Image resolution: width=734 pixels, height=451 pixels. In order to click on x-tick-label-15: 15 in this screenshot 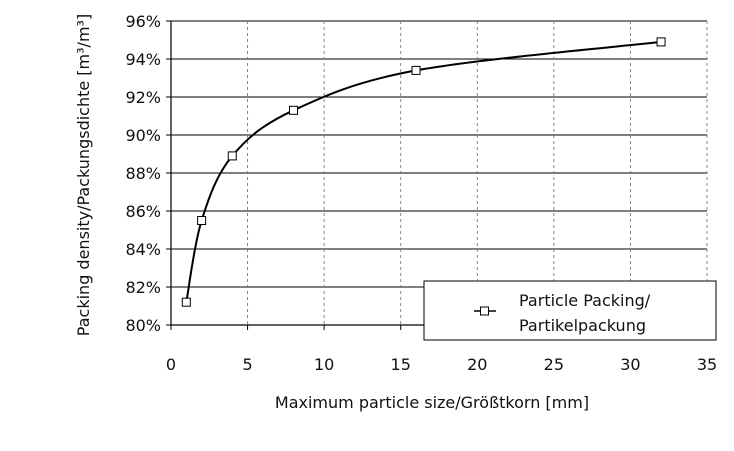, I will do `click(401, 364)`.